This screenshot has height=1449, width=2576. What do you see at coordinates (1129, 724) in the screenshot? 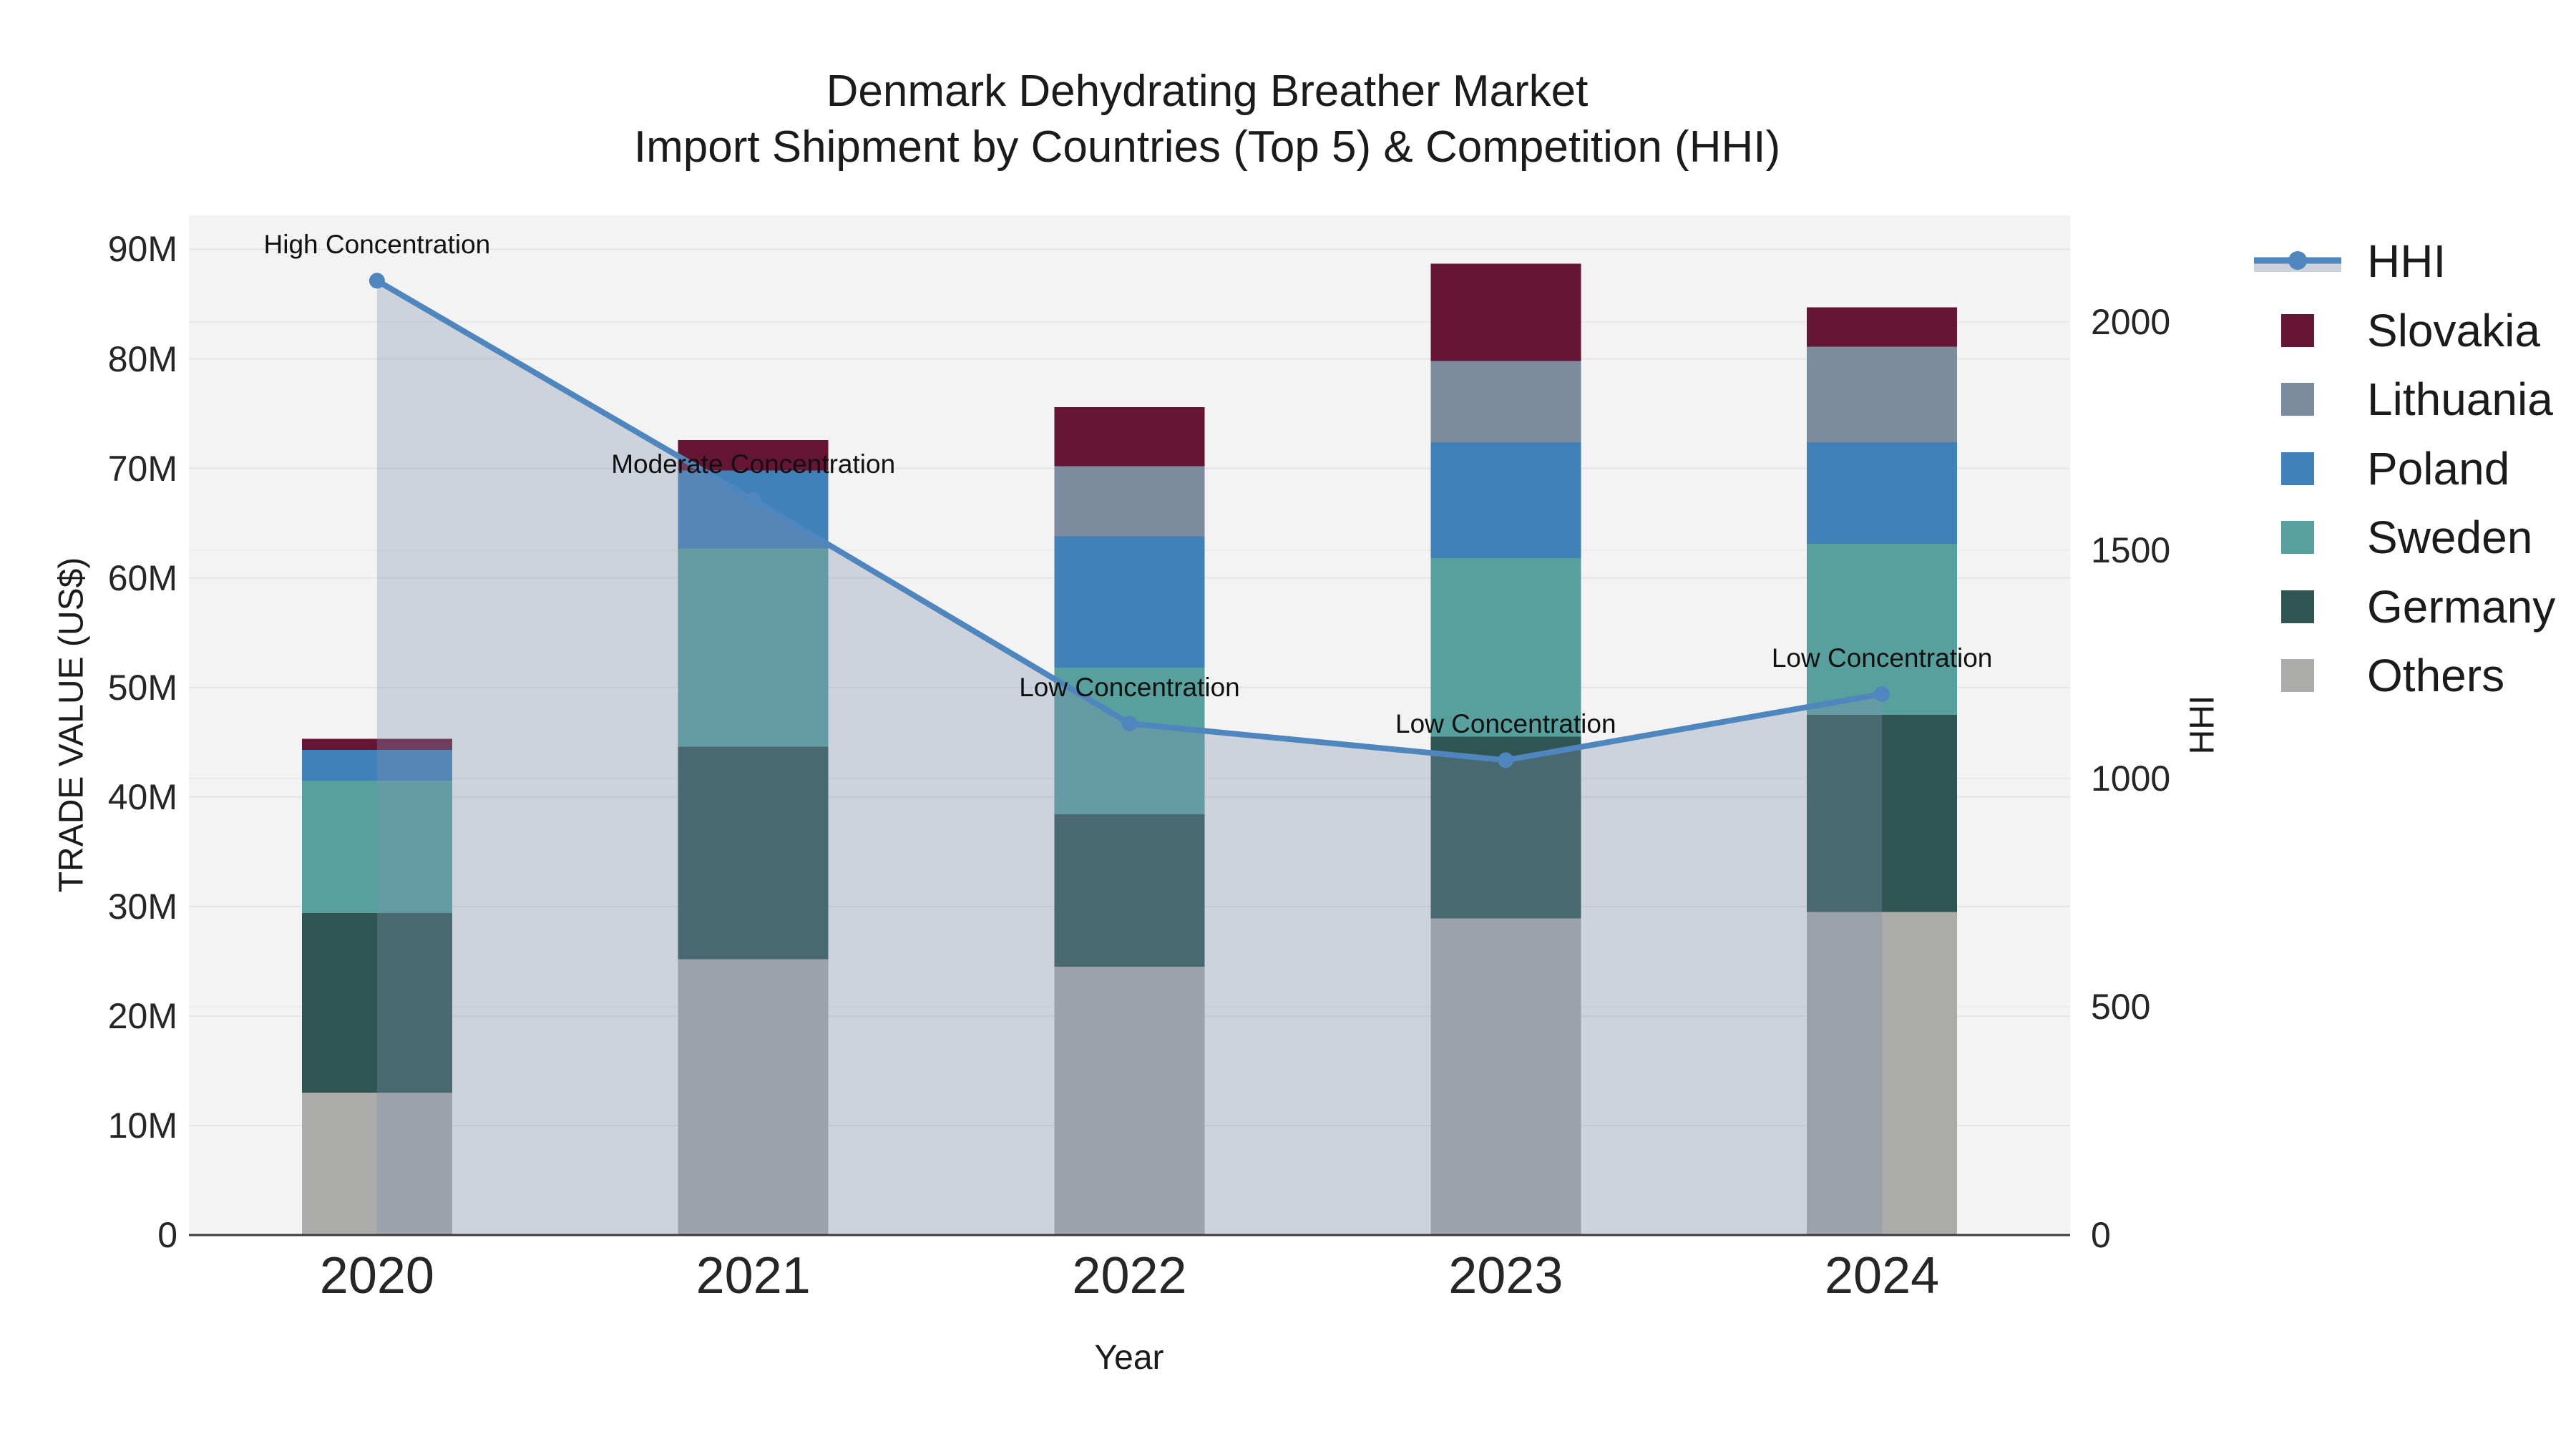
I see `hhi-marker-2022` at bounding box center [1129, 724].